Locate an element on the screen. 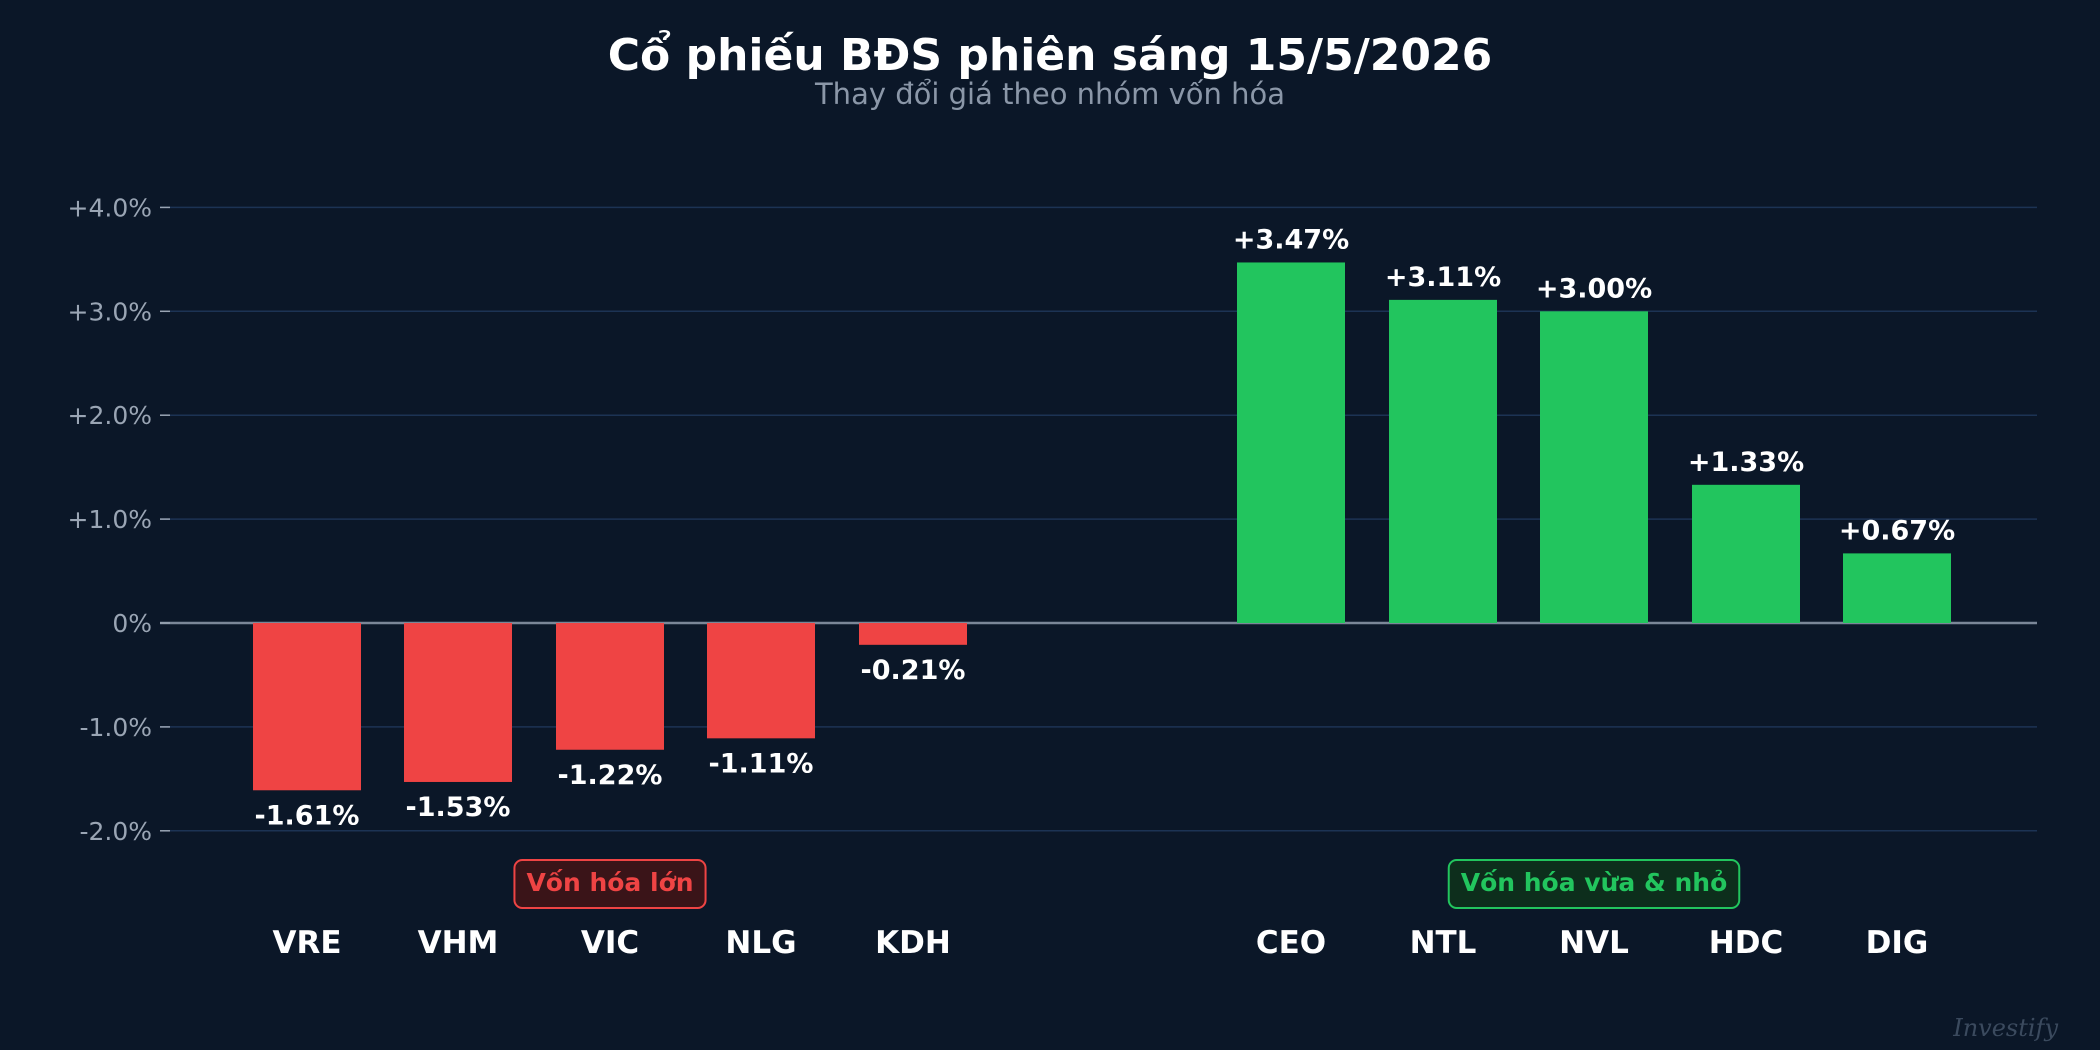 Image resolution: width=2100 pixels, height=1050 pixels. xtick-label: CEO is located at coordinates (1291, 943).